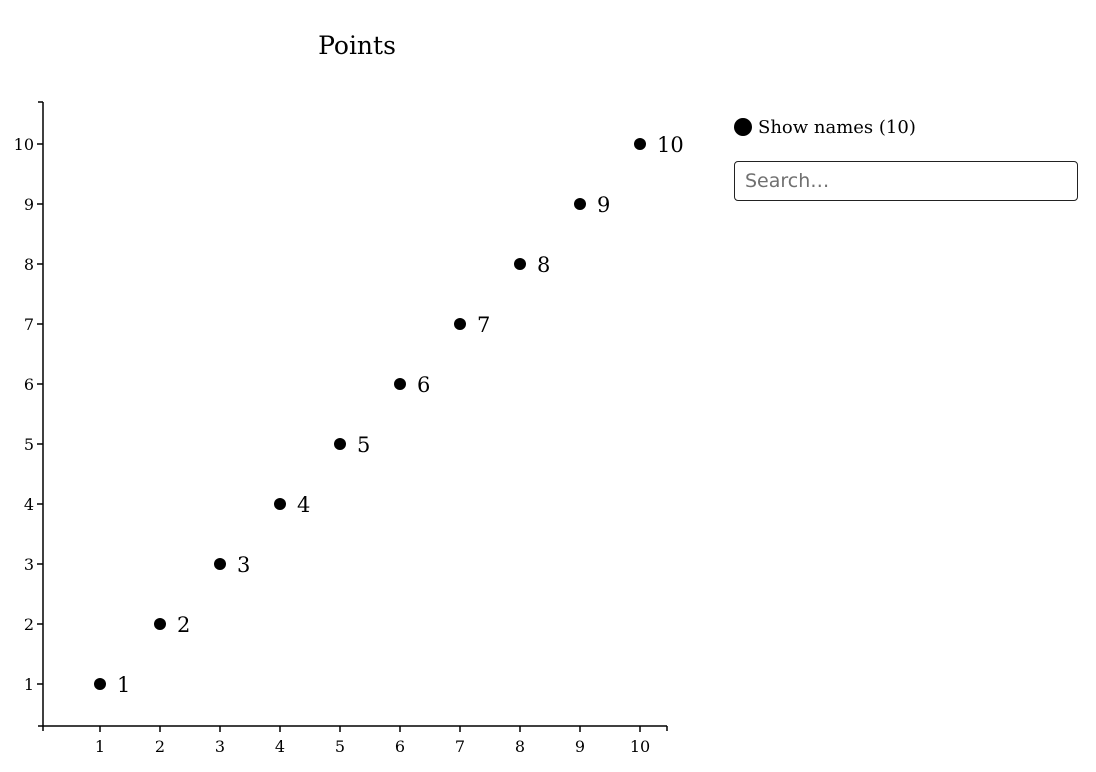  What do you see at coordinates (160, 746) in the screenshot?
I see `x-tick-label: 2` at bounding box center [160, 746].